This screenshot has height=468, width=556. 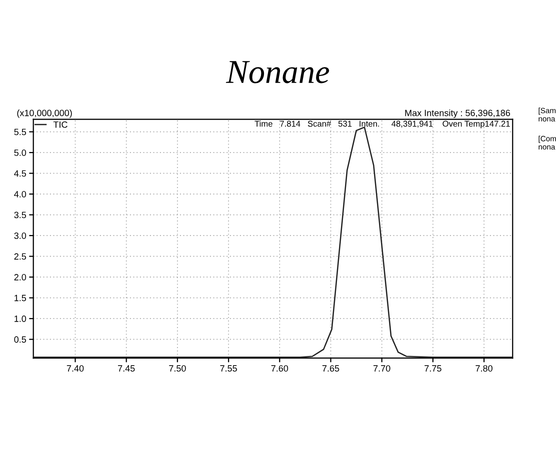 I want to click on y-tick-label: 0.5, so click(x=20, y=339).